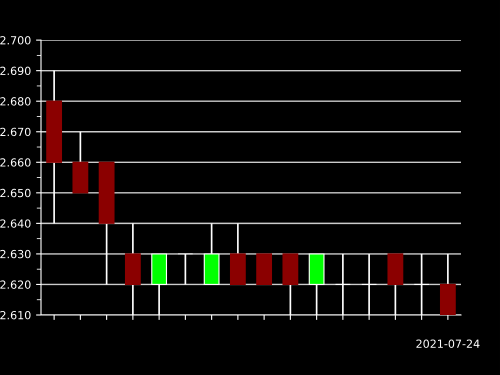 This screenshot has width=500, height=375. Describe the element at coordinates (15, 284) in the screenshot. I see `y-tick-label: 2.620` at that location.